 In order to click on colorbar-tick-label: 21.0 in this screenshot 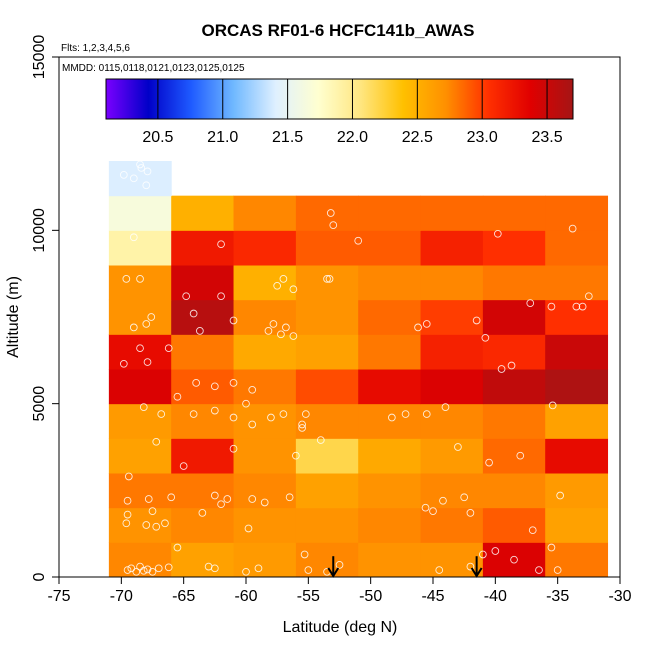, I will do `click(222, 137)`.